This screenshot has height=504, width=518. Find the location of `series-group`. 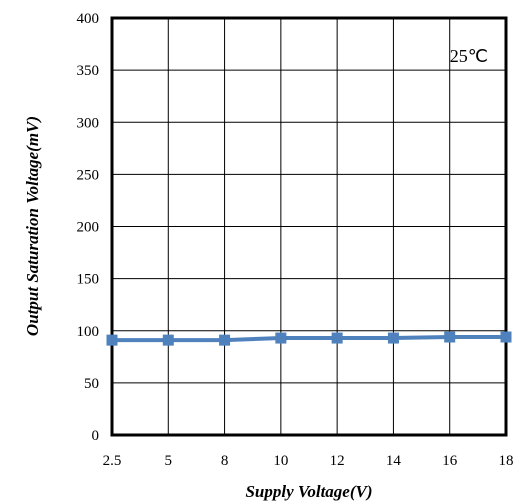

series-group is located at coordinates (309, 338).